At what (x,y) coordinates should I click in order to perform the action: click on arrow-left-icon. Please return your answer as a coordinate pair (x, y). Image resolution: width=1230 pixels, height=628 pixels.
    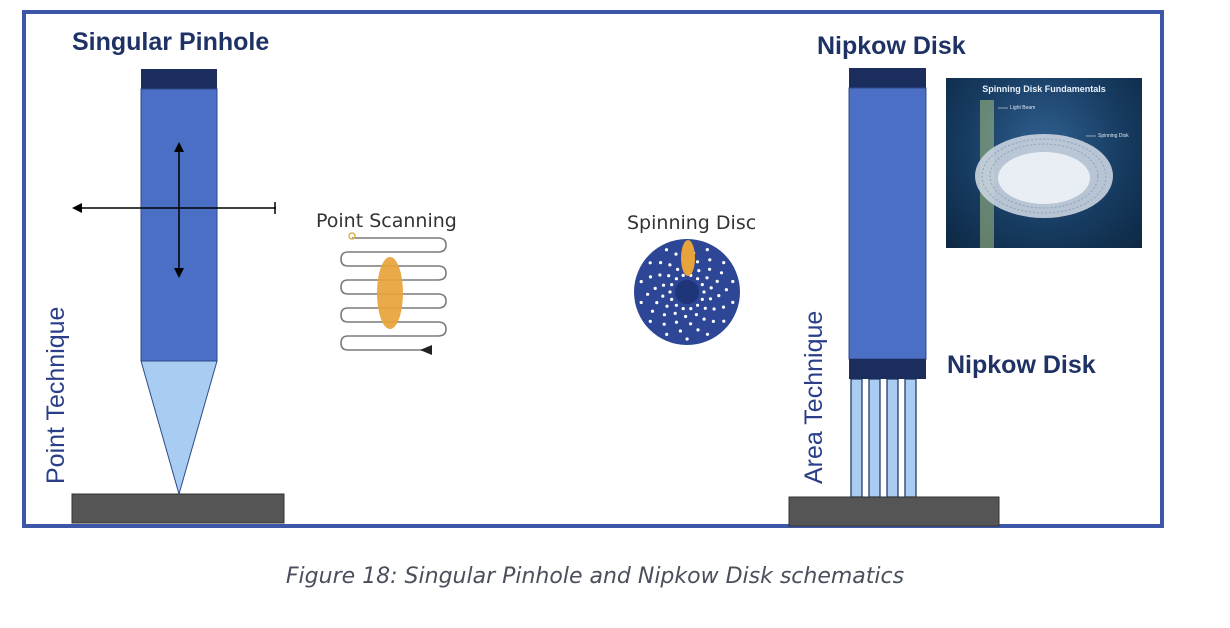
    Looking at the image, I should click on (77, 208).